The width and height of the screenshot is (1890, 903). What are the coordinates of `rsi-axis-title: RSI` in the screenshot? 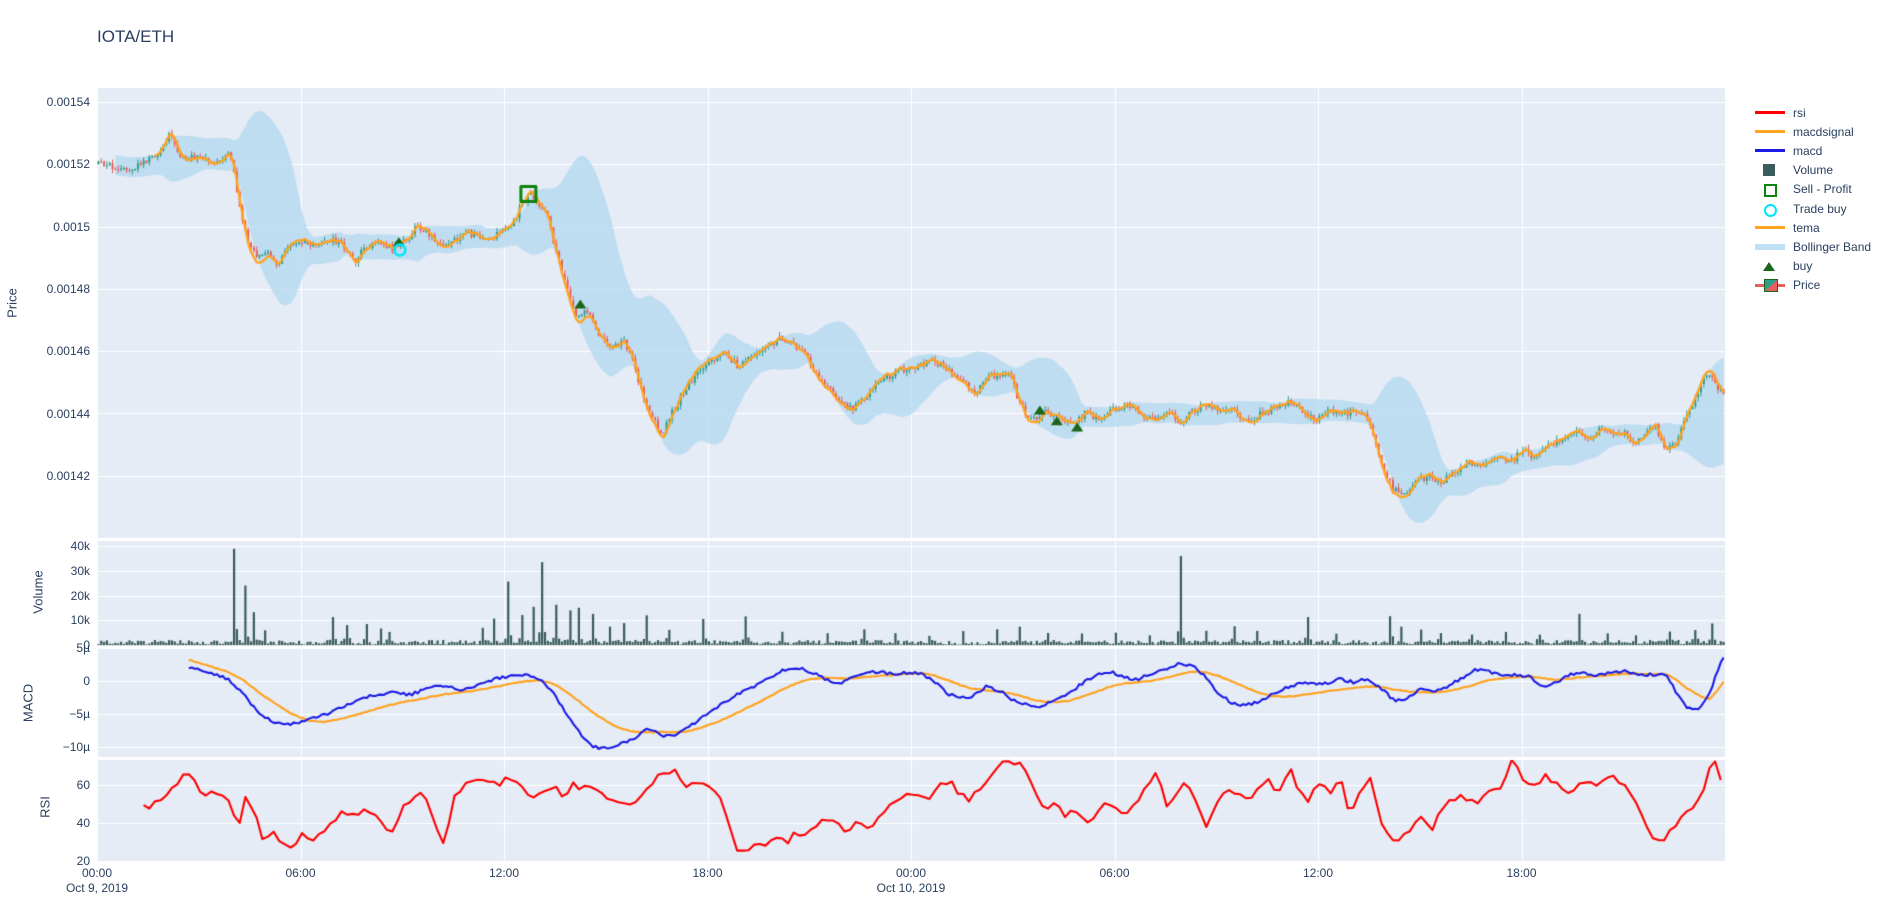 It's located at (45, 807).